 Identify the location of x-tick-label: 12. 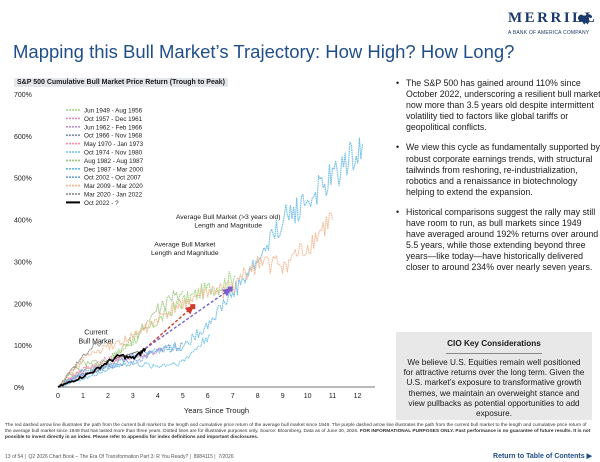
(358, 396).